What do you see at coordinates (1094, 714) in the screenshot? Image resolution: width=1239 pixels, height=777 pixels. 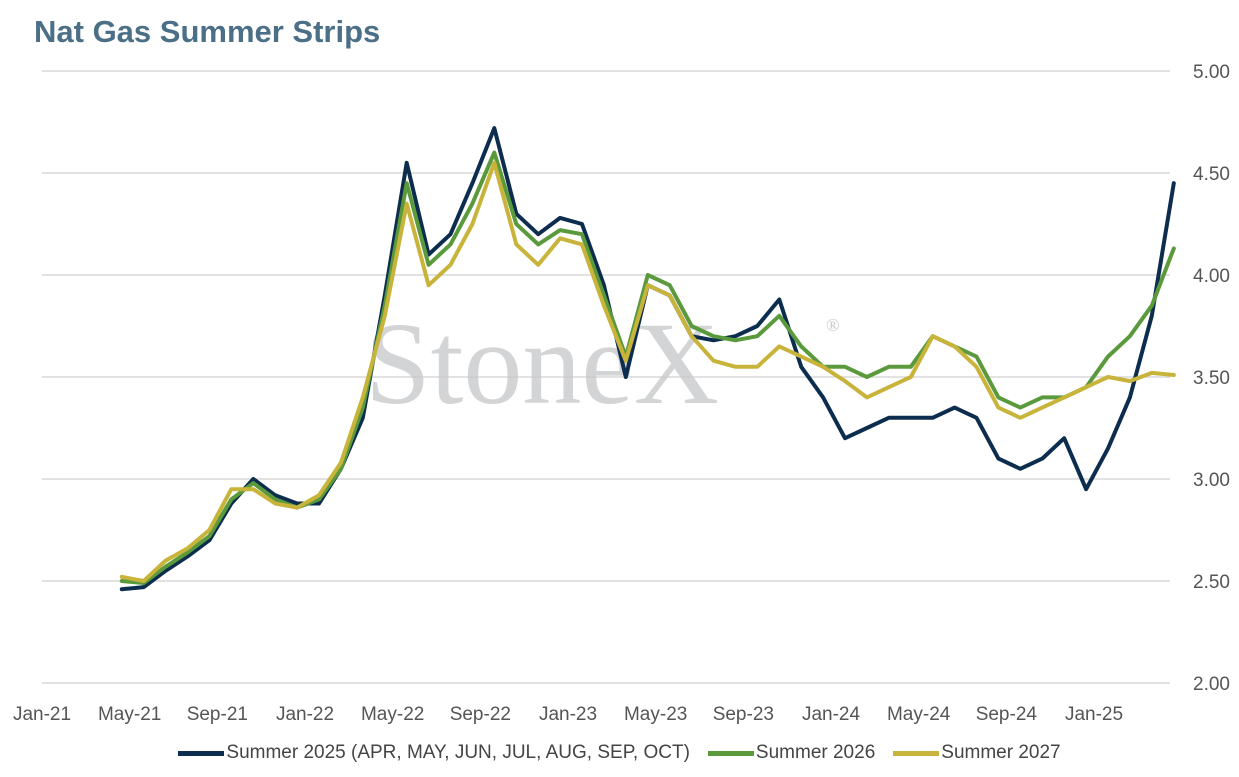 I see `x-tick-label: Jan-25` at bounding box center [1094, 714].